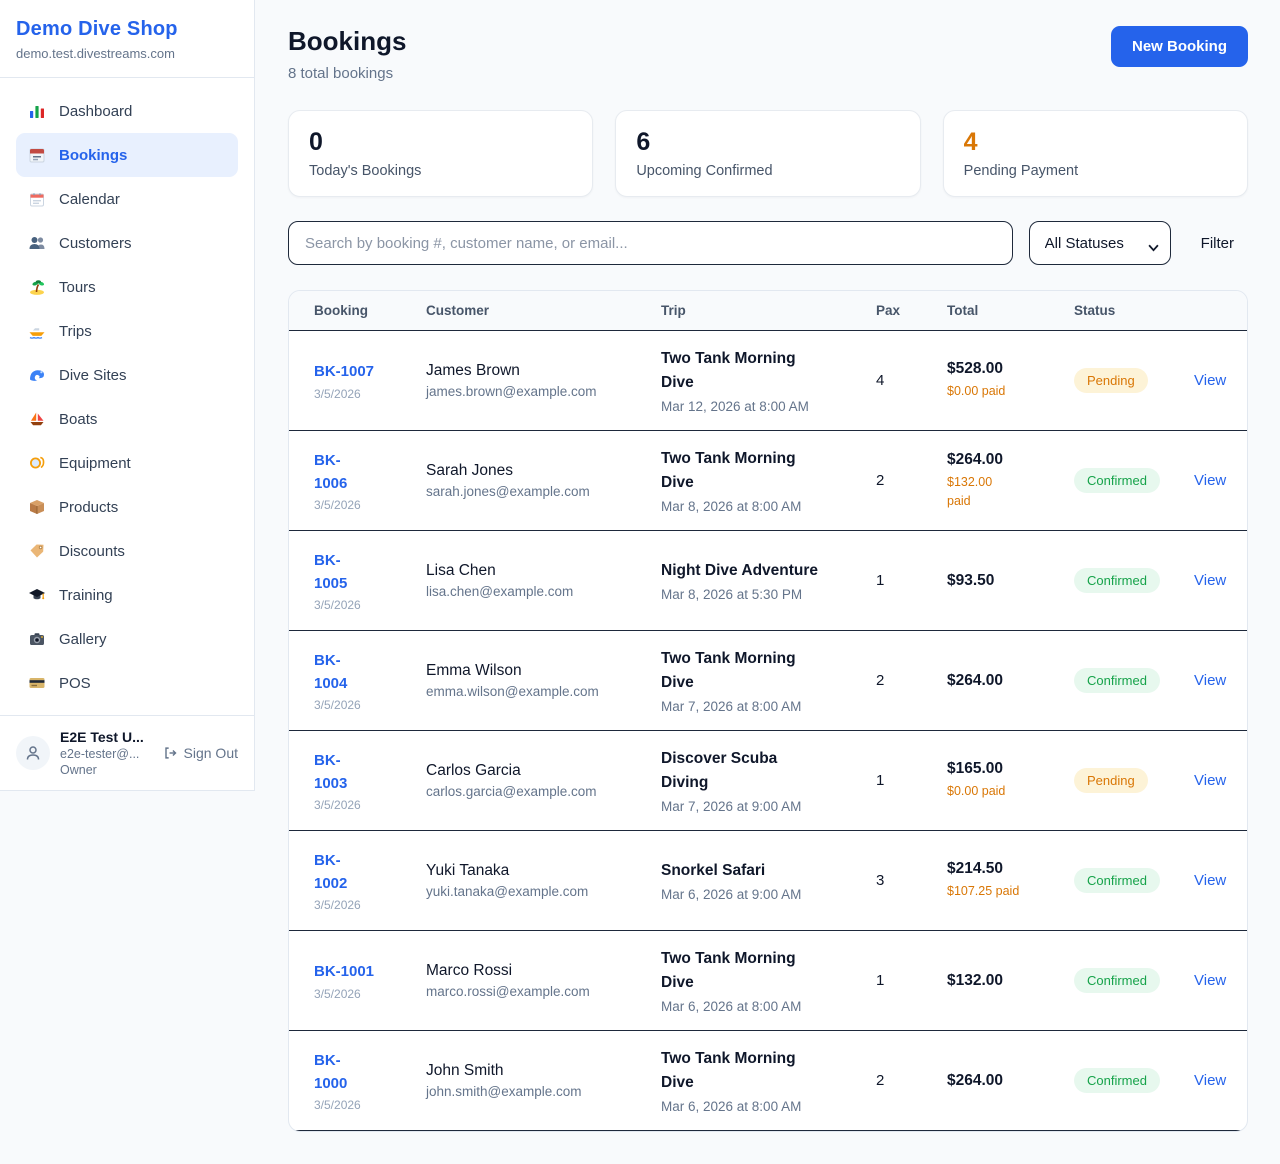 This screenshot has height=1164, width=1280. Describe the element at coordinates (740, 570) in the screenshot. I see `trip-name: Night Dive Adventure` at that location.